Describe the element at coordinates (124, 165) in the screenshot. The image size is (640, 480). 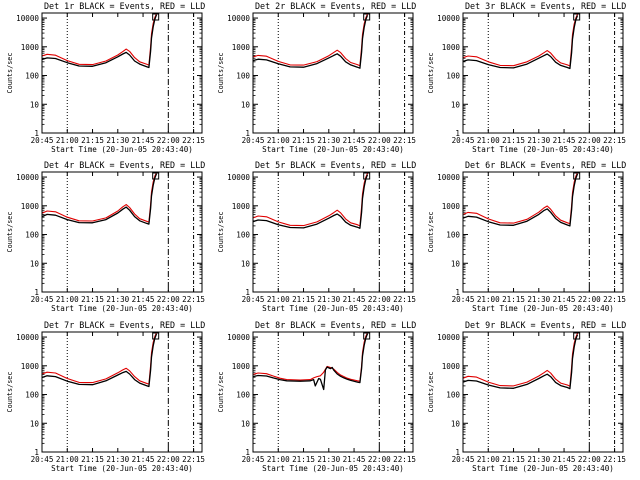
I see `panel-title: Det 4r BLACK = Events, RED = LLD` at that location.